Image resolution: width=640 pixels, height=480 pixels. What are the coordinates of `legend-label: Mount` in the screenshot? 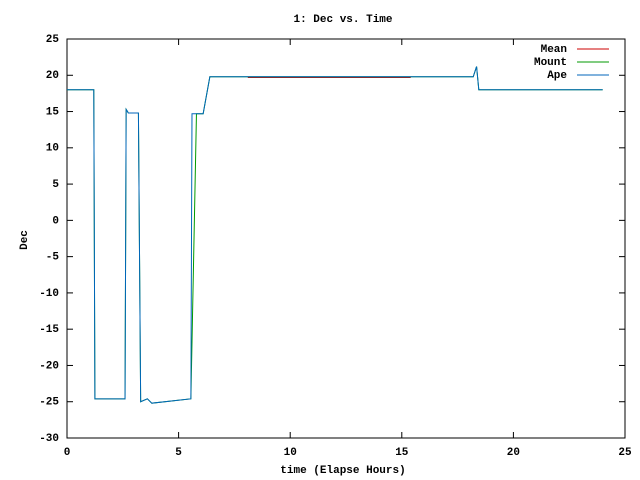 It's located at (550, 63).